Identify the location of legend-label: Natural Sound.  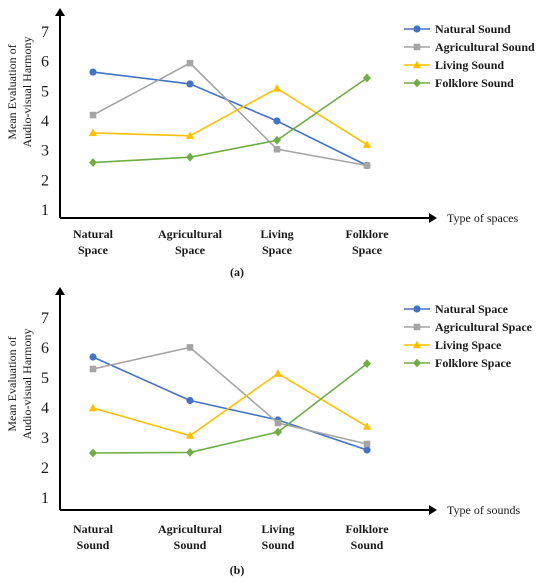
(473, 29).